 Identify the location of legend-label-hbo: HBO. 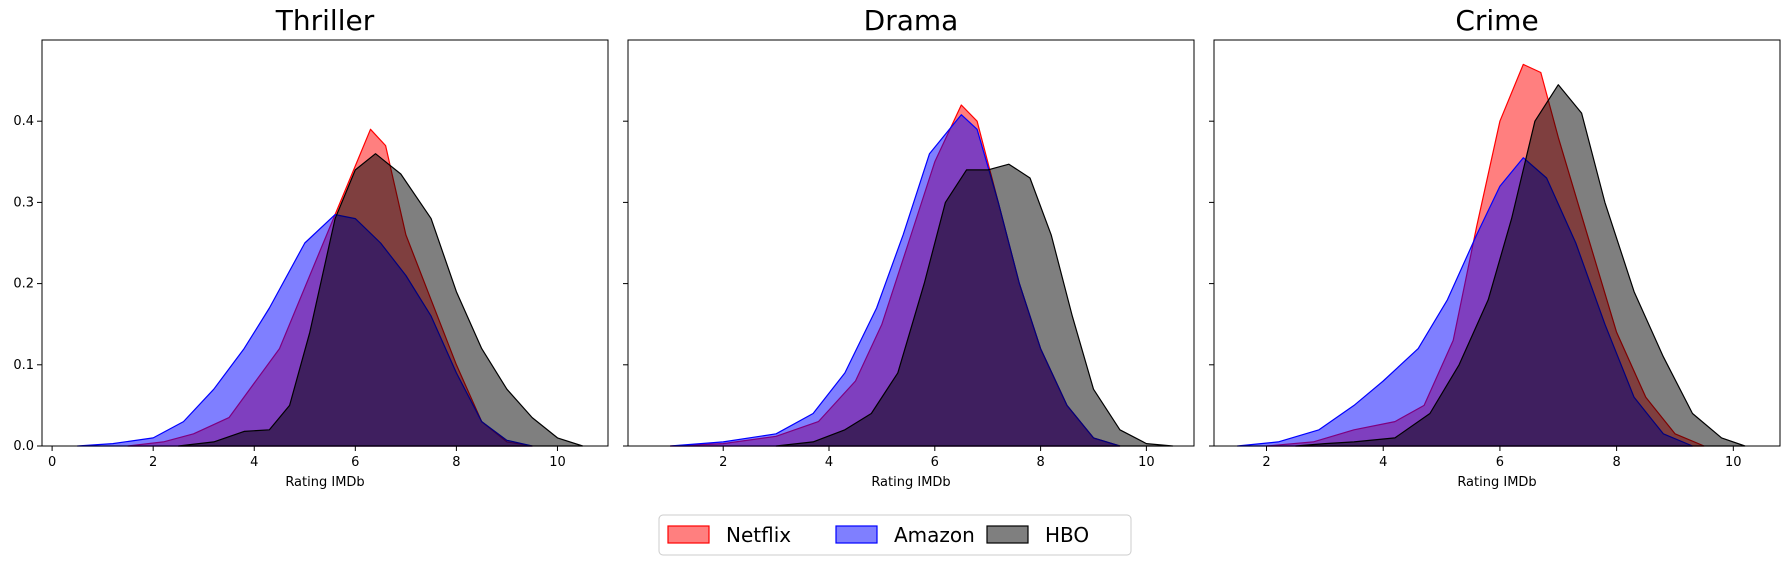
(1067, 535).